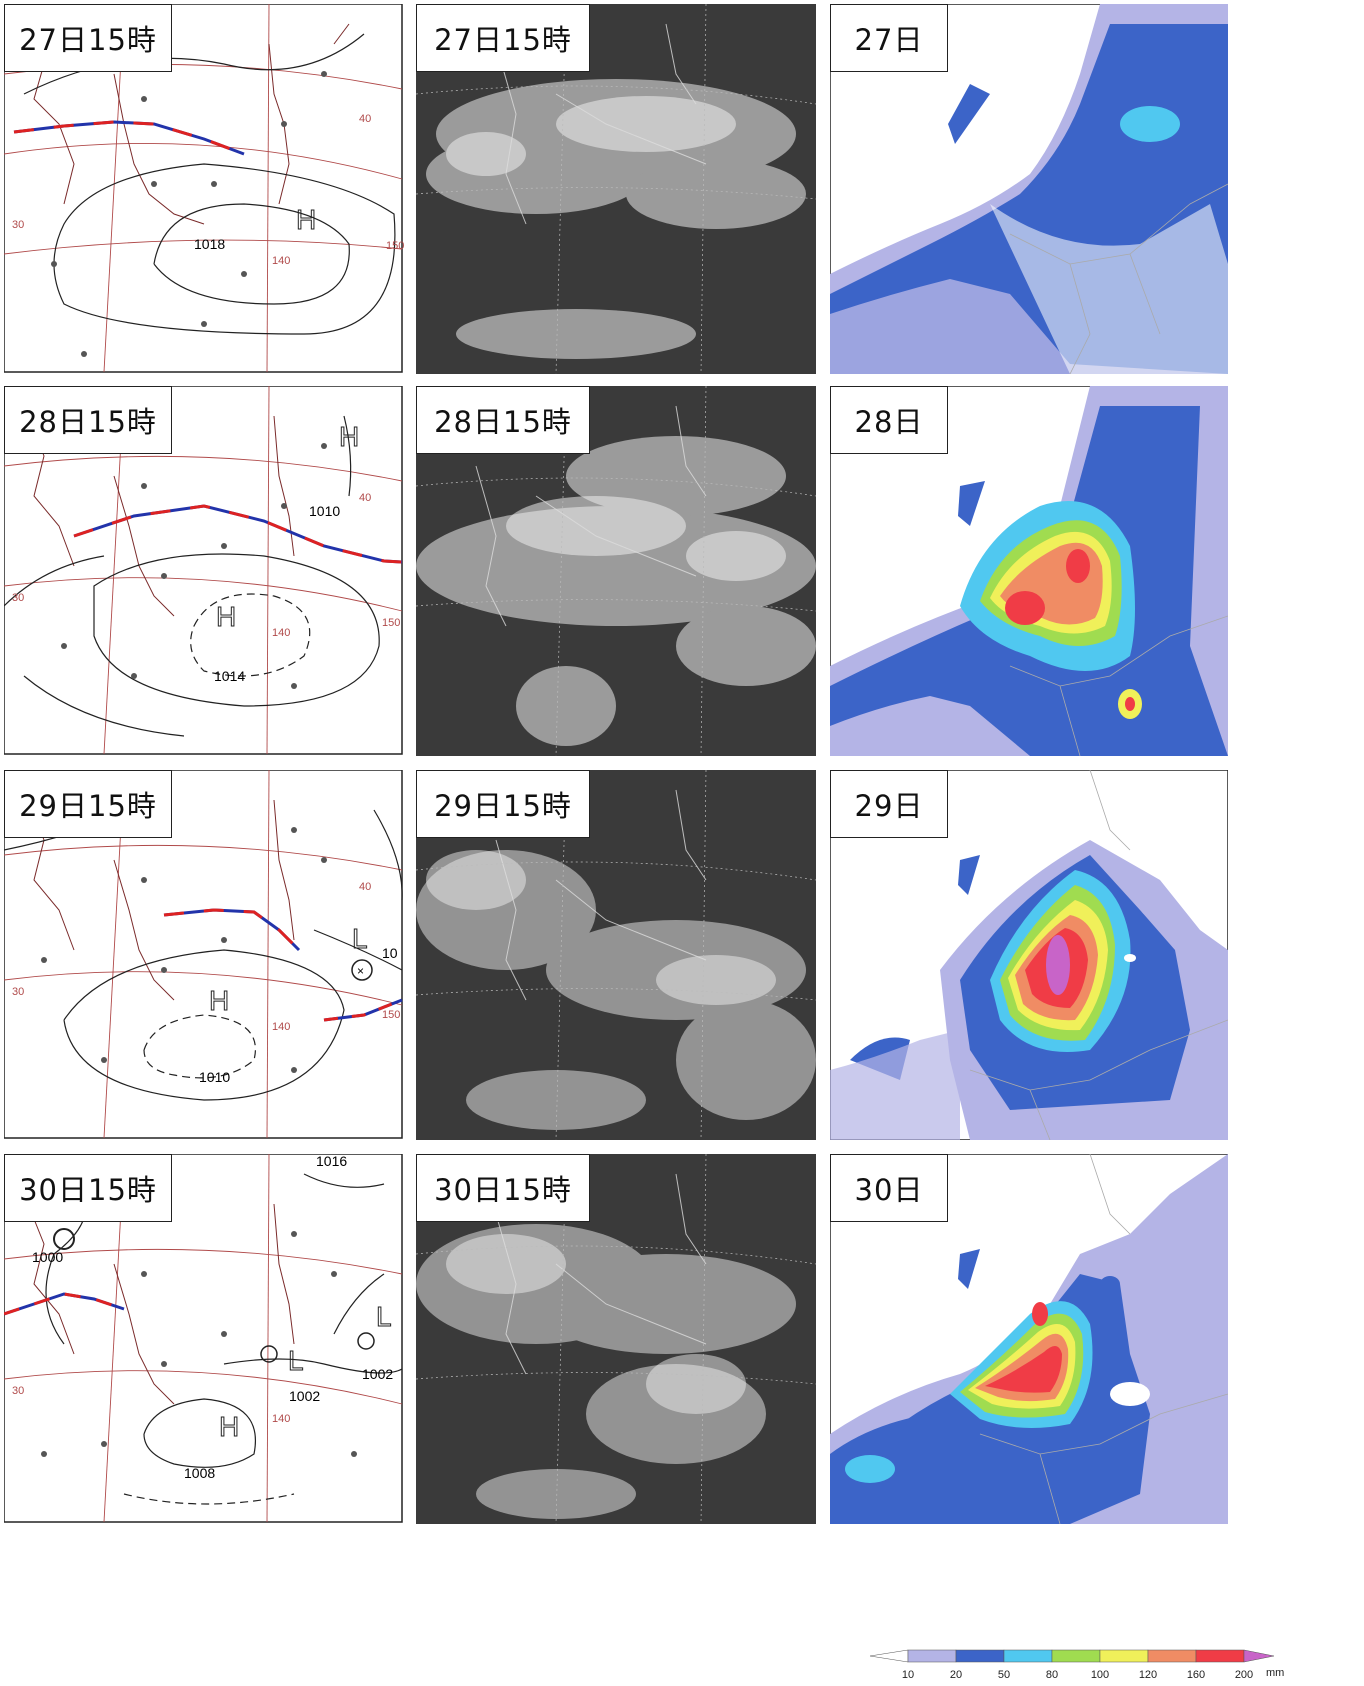 This screenshot has width=1364, height=1686. I want to click on legend-tick-label: 50, so click(1004, 1675).